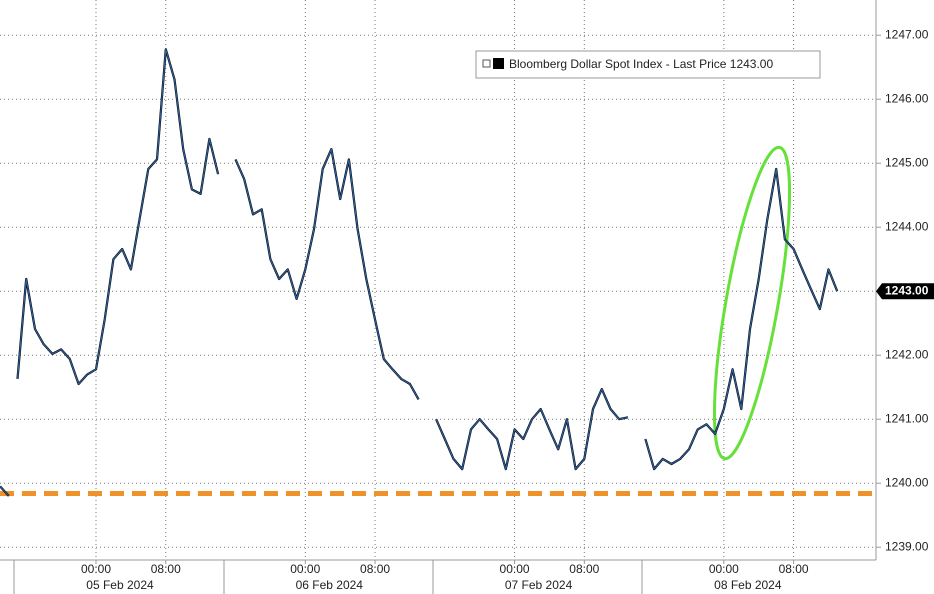 The height and width of the screenshot is (594, 934). Describe the element at coordinates (120, 585) in the screenshot. I see `date-label: 05 Feb 2024` at that location.